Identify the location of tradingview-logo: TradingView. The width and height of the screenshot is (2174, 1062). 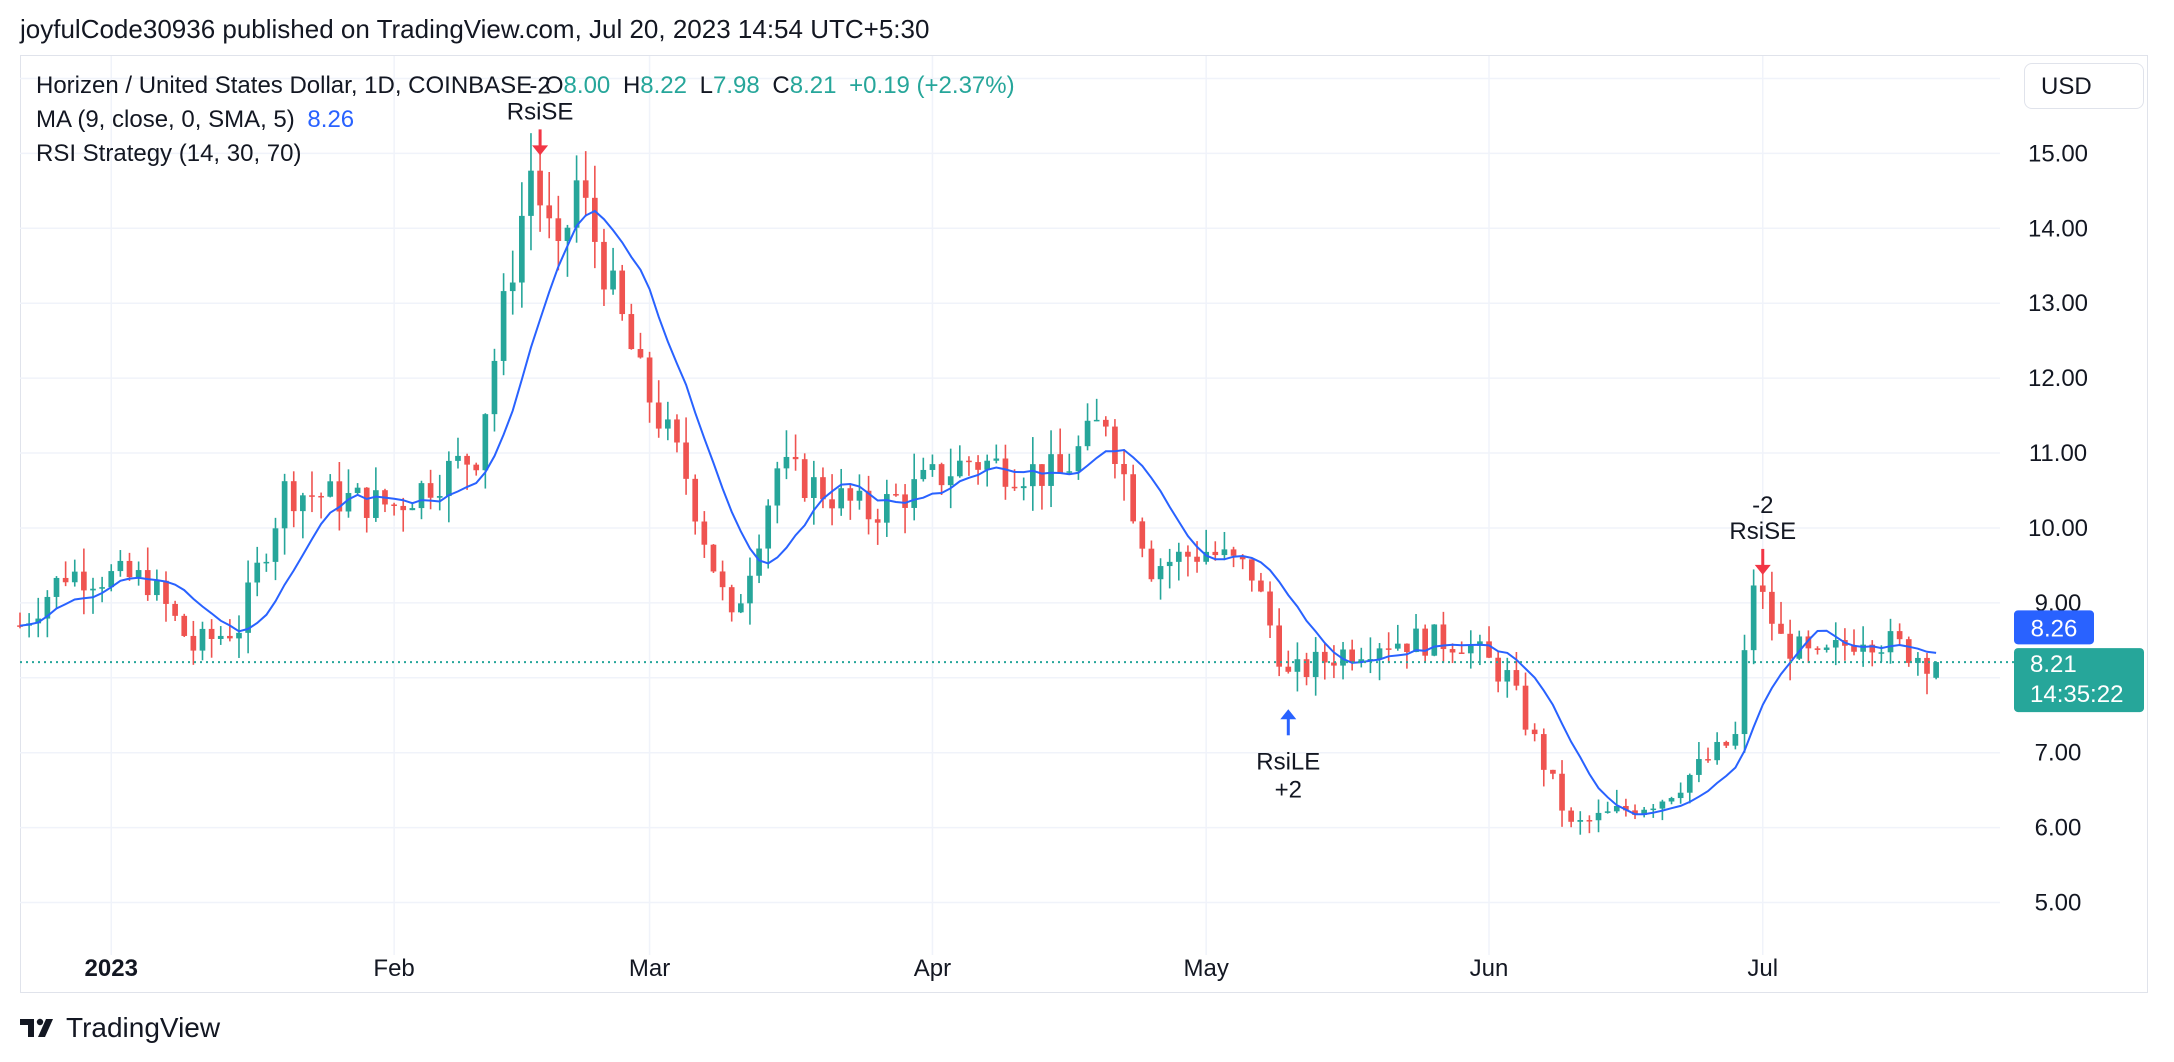
(120, 1028).